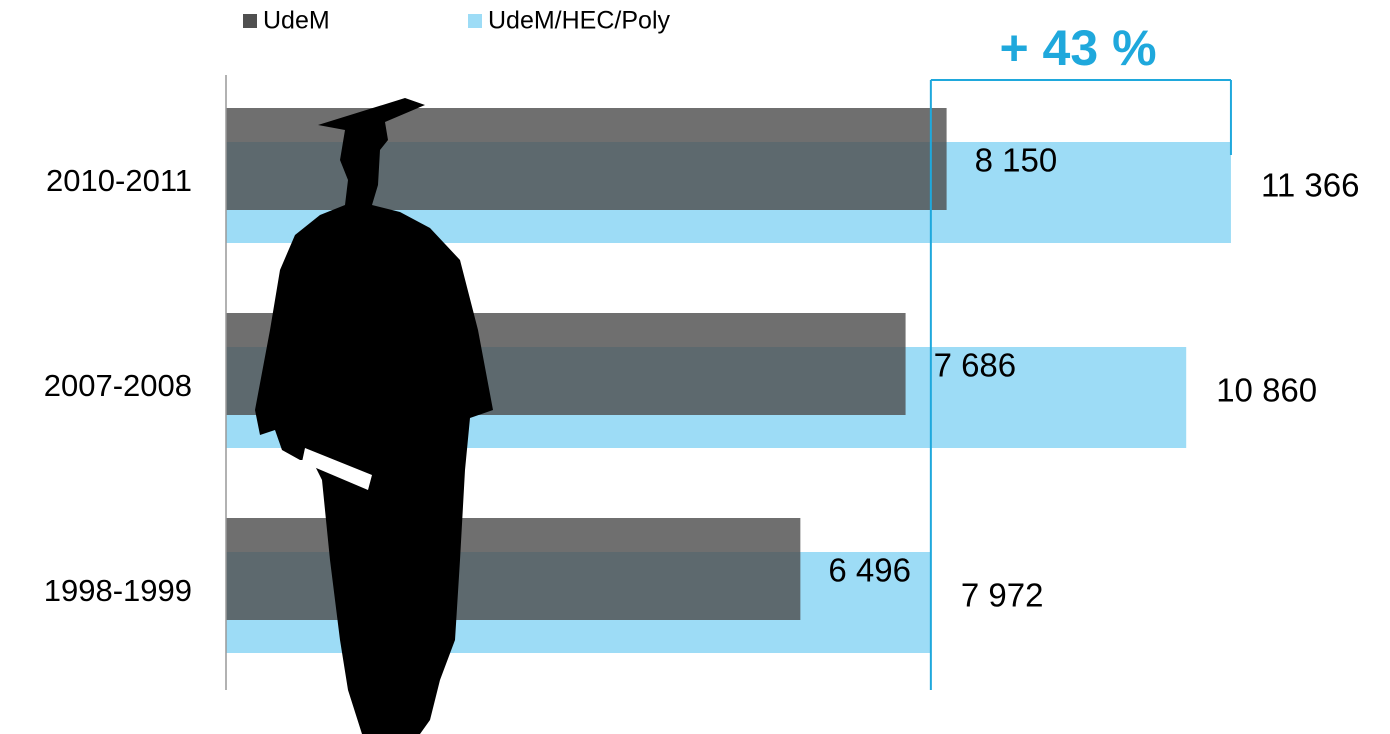 This screenshot has width=1390, height=734. Describe the element at coordinates (579, 21) in the screenshot. I see `legend-label: UdeM/HEC/Poly` at that location.